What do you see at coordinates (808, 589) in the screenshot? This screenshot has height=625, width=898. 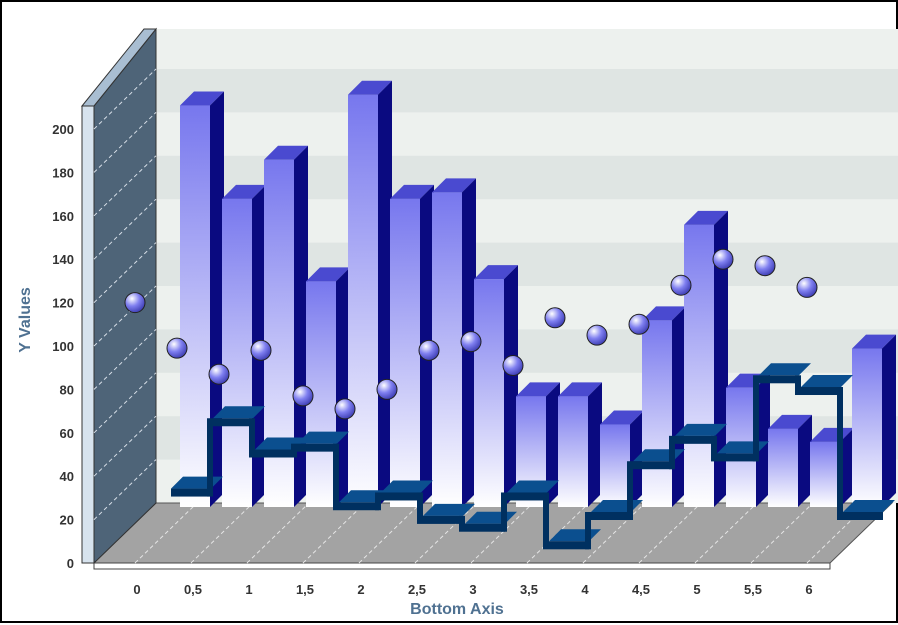 I see `x-tick-label: 6` at bounding box center [808, 589].